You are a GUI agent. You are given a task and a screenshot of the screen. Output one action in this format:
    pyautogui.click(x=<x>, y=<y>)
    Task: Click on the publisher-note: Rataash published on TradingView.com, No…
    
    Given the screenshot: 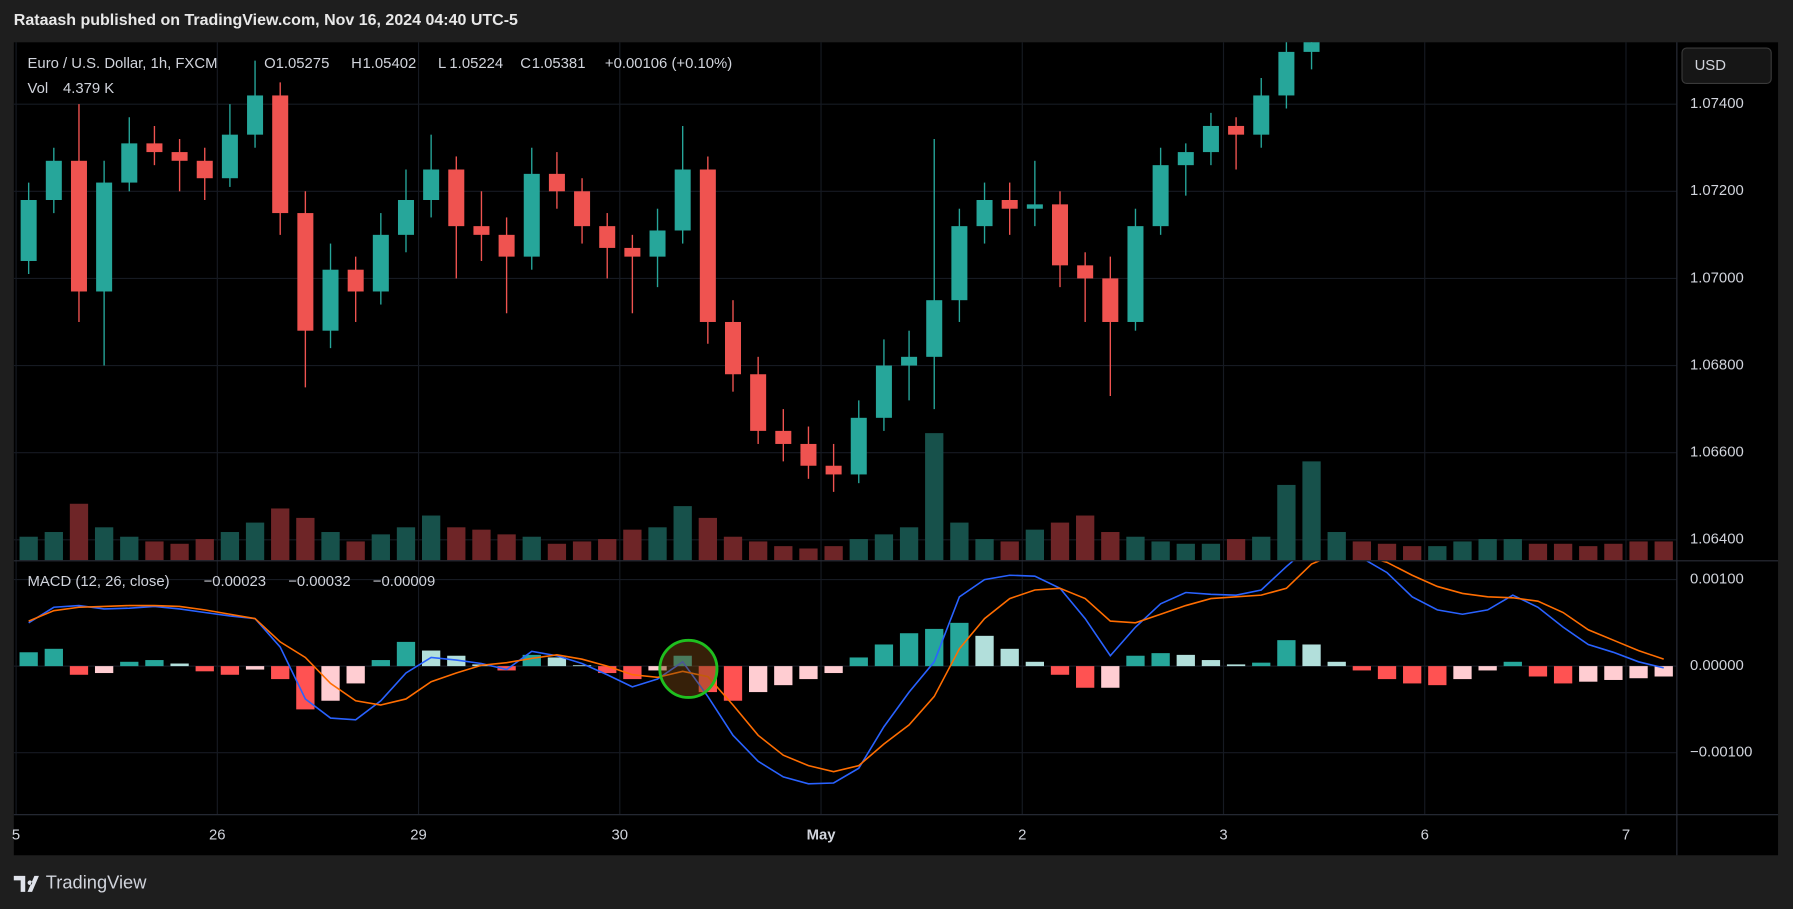 What is the action you would take?
    pyautogui.click(x=266, y=20)
    